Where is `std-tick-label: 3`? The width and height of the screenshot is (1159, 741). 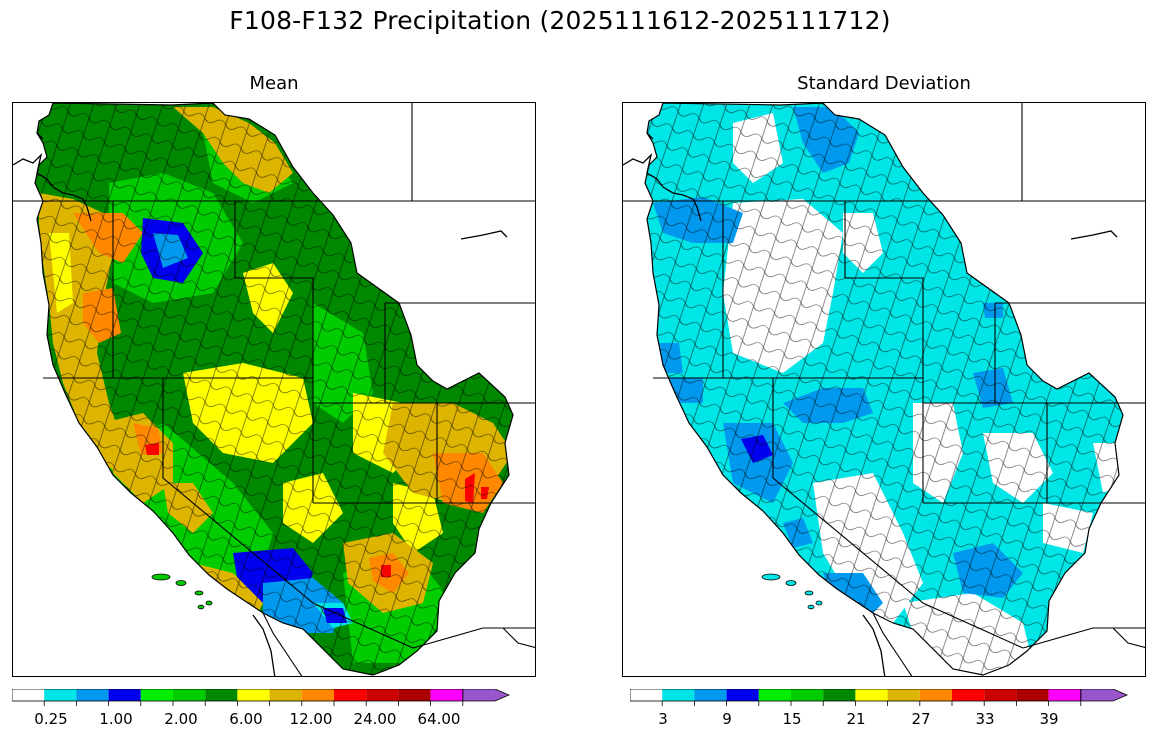
std-tick-label: 3 is located at coordinates (663, 719).